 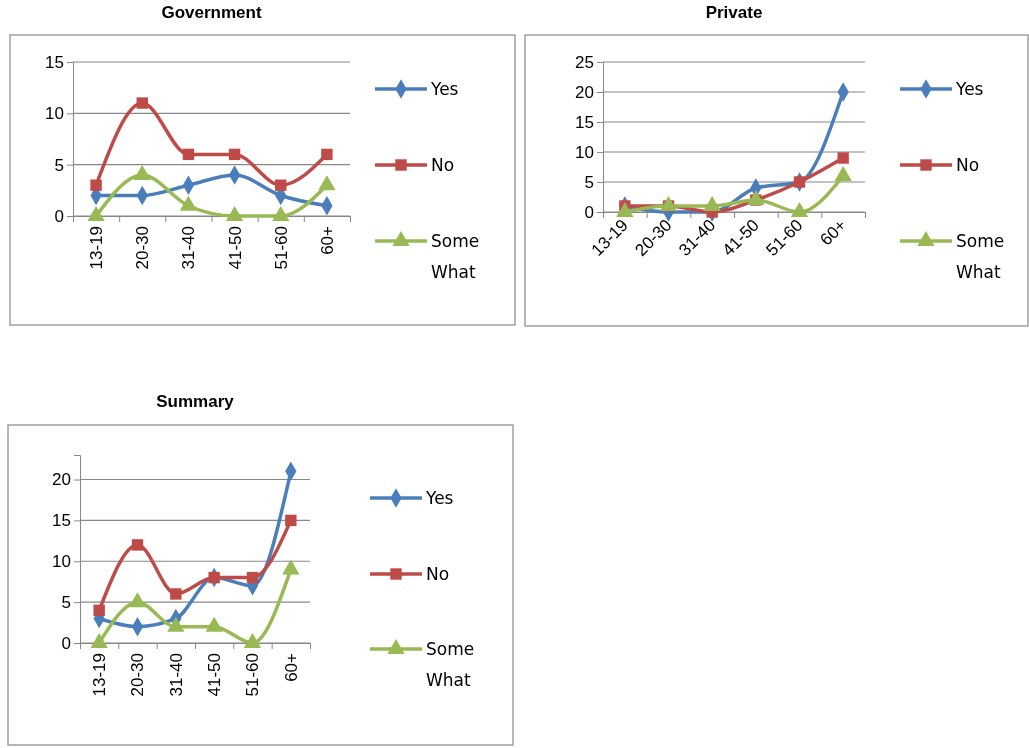 What do you see at coordinates (734, 12) in the screenshot?
I see `chart-title: Private` at bounding box center [734, 12].